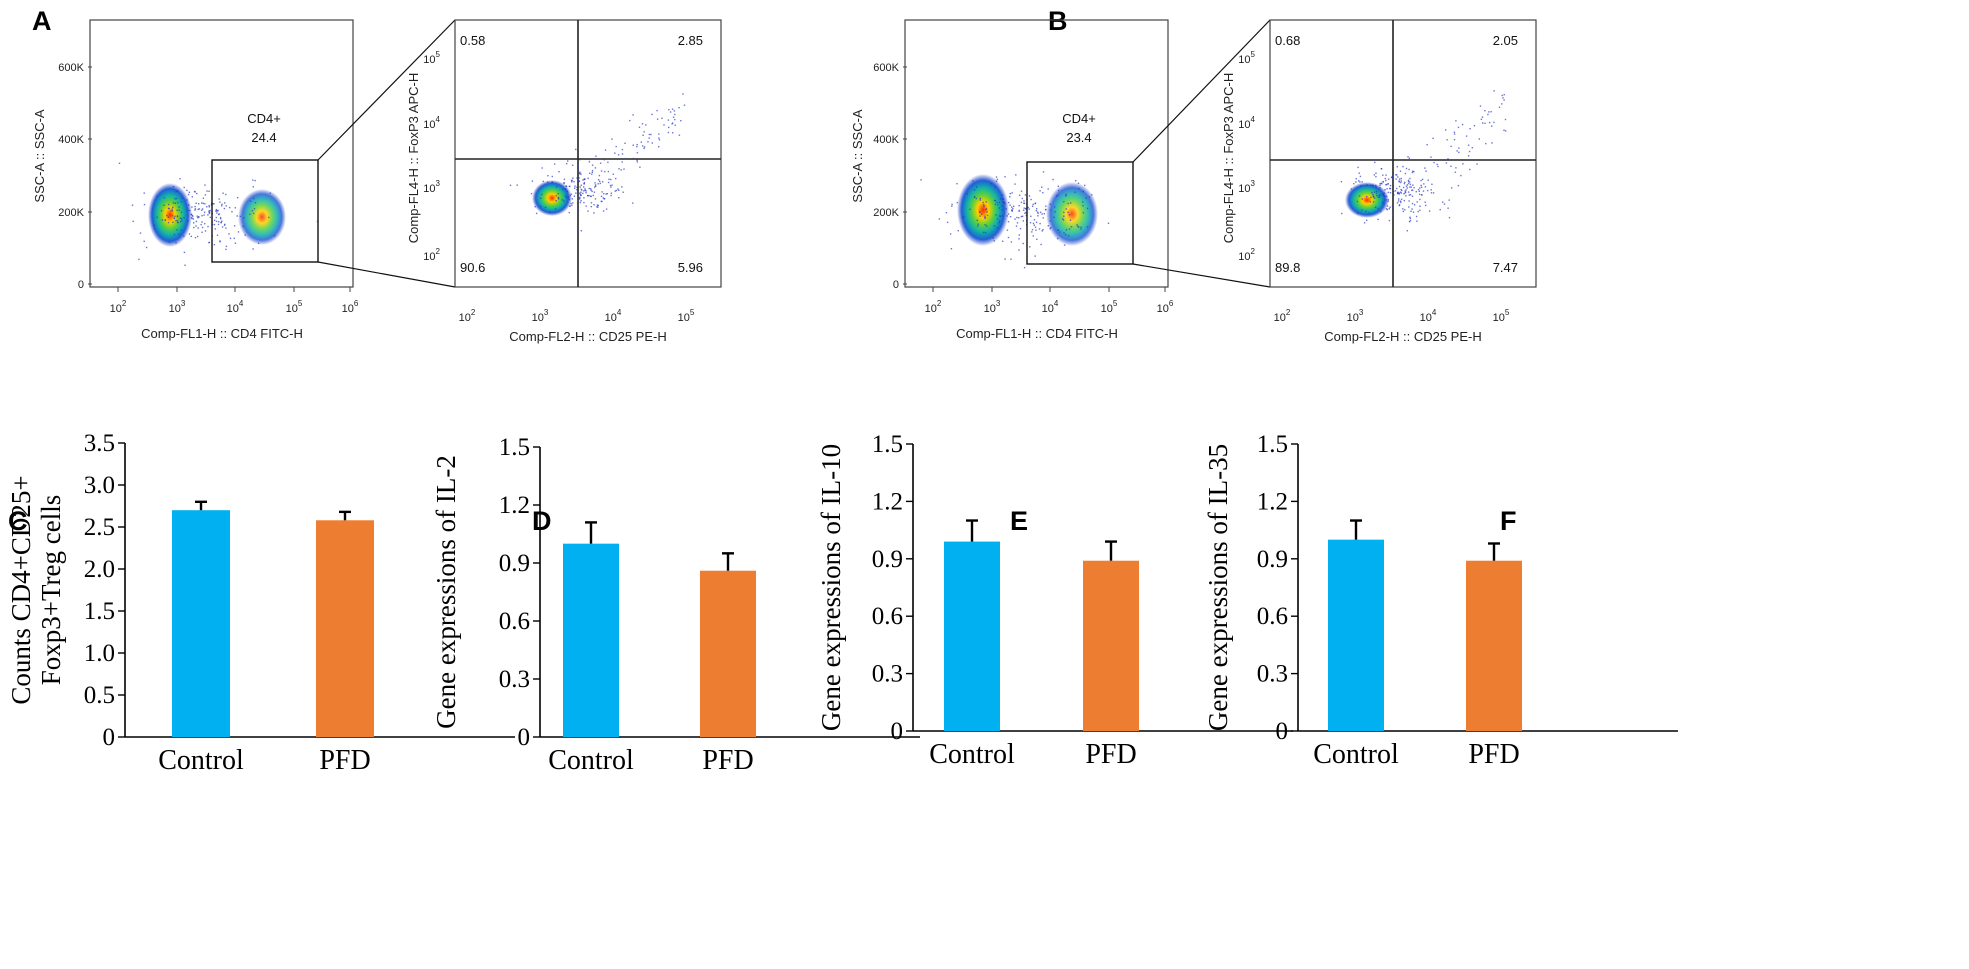  What do you see at coordinates (524, 737) in the screenshot?
I see `y-tick-label: 0` at bounding box center [524, 737].